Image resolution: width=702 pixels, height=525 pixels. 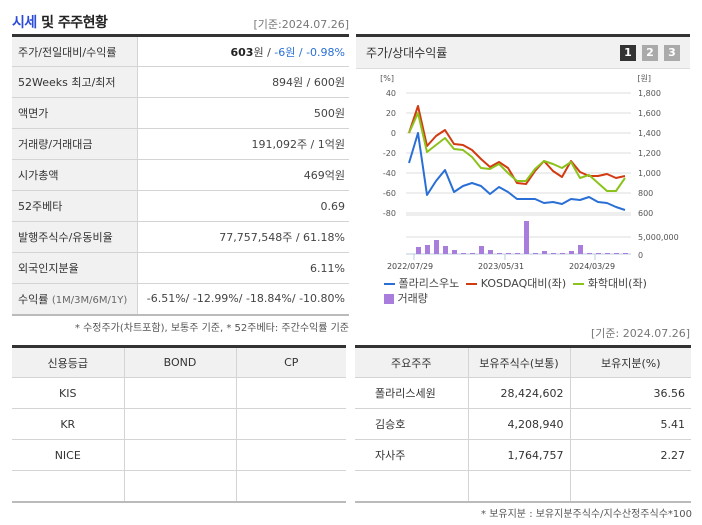 I want to click on row-value: 6.11%, so click(x=243, y=268).